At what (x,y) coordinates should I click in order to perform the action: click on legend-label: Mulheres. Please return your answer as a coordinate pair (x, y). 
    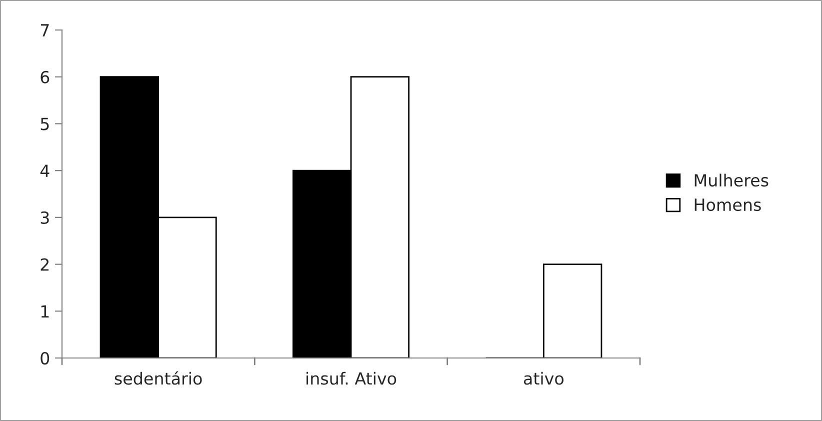
    Looking at the image, I should click on (731, 180).